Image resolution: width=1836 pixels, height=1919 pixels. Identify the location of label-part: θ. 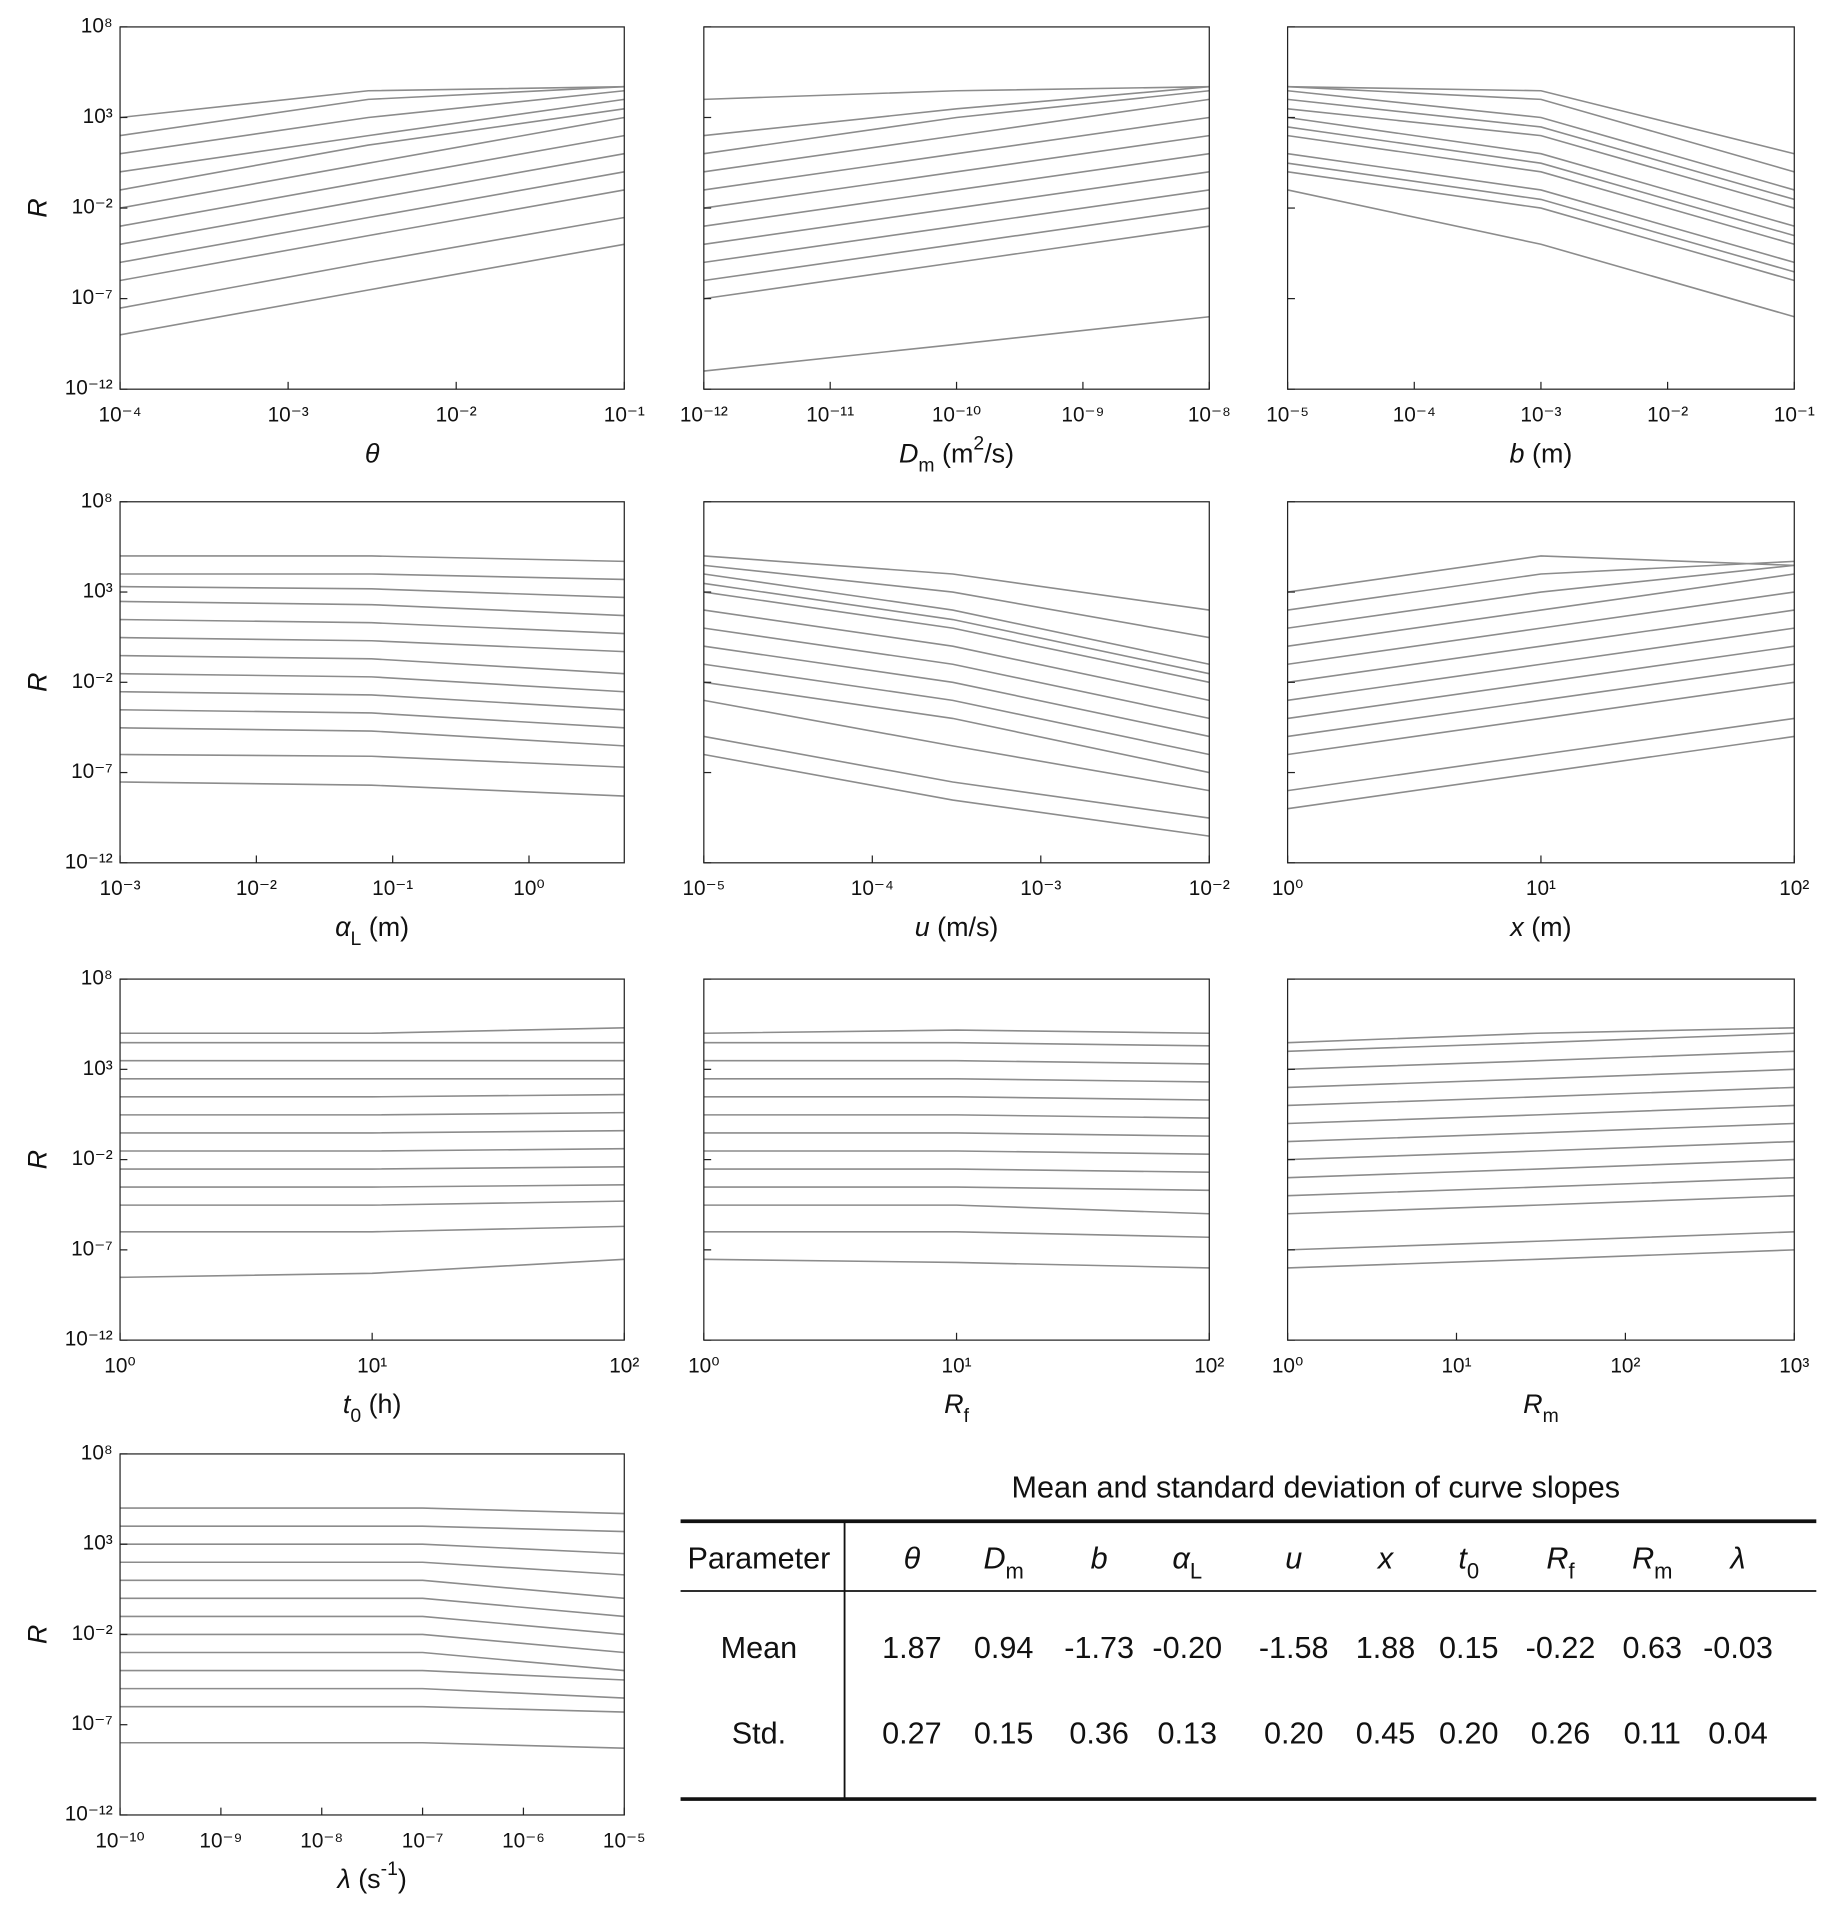
(372, 453).